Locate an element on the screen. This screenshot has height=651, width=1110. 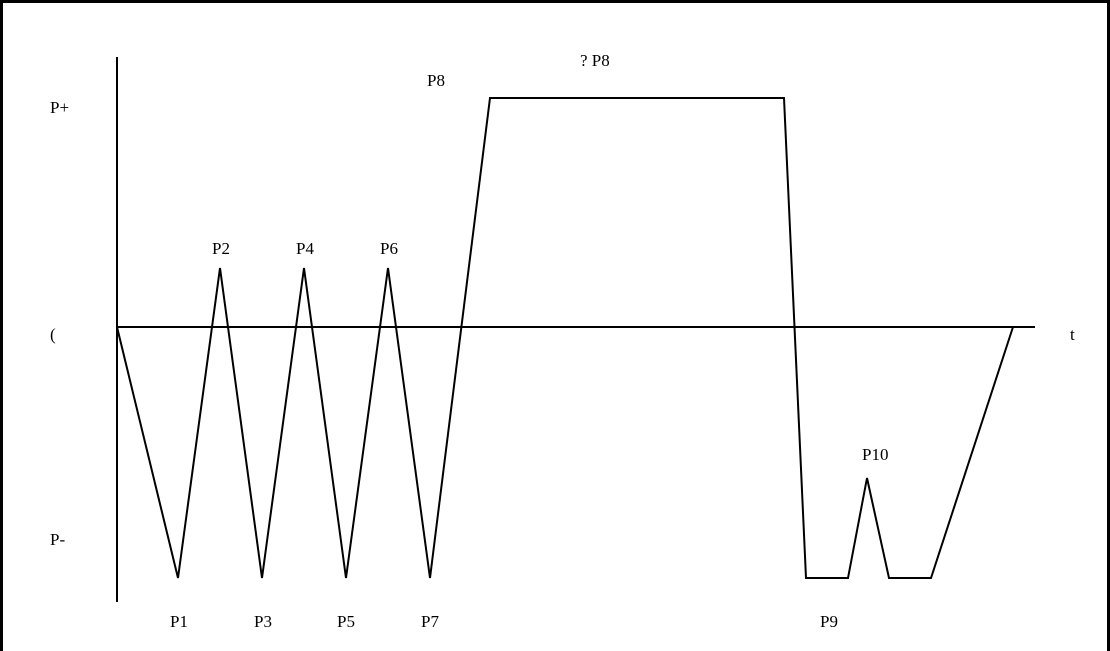
label-p-minus: P- is located at coordinates (57, 539).